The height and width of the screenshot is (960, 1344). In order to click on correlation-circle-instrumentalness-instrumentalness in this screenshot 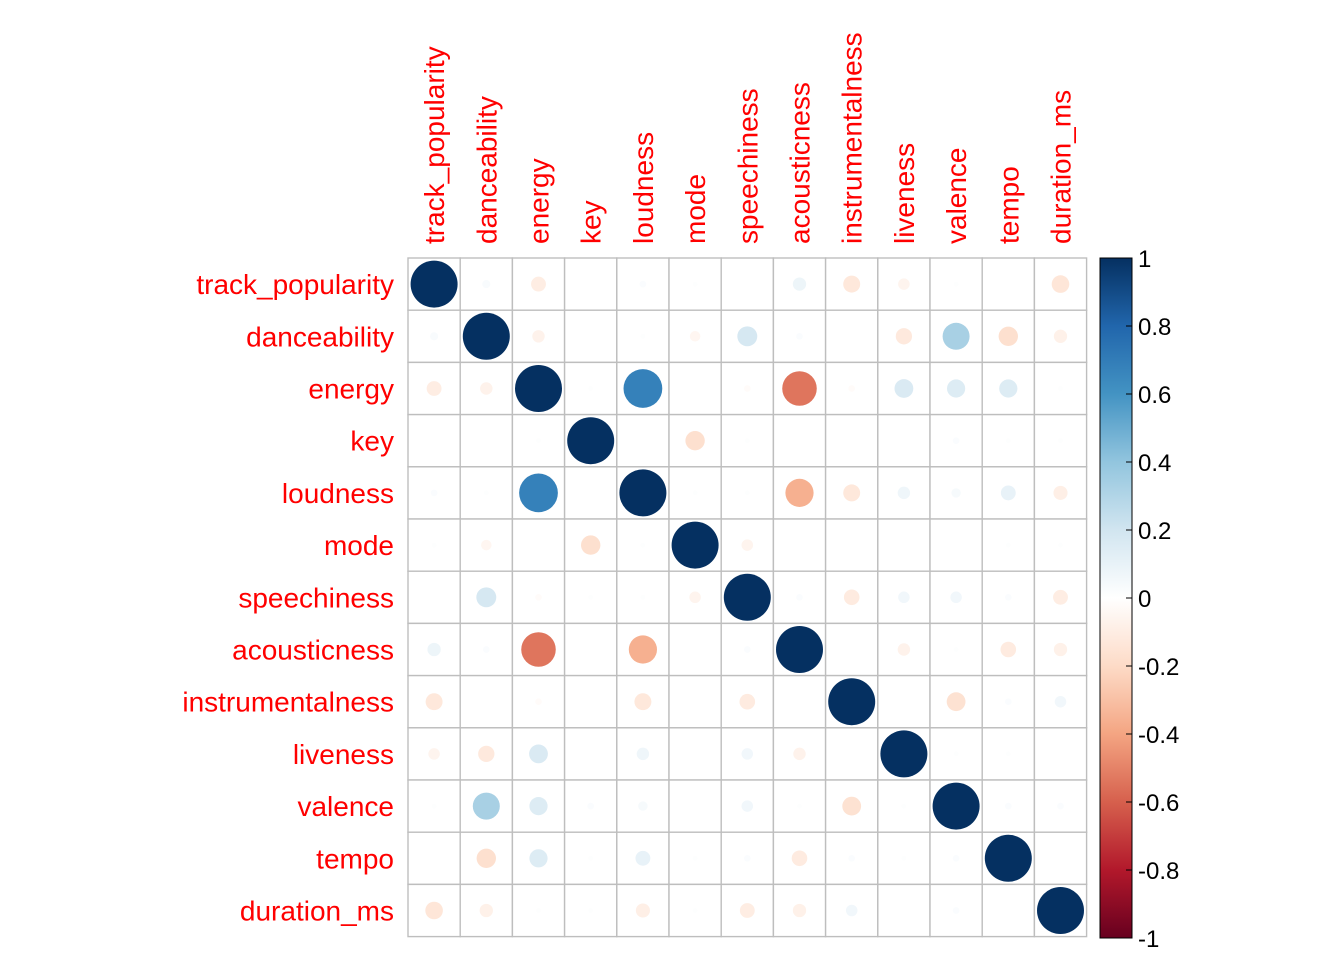, I will do `click(852, 702)`.